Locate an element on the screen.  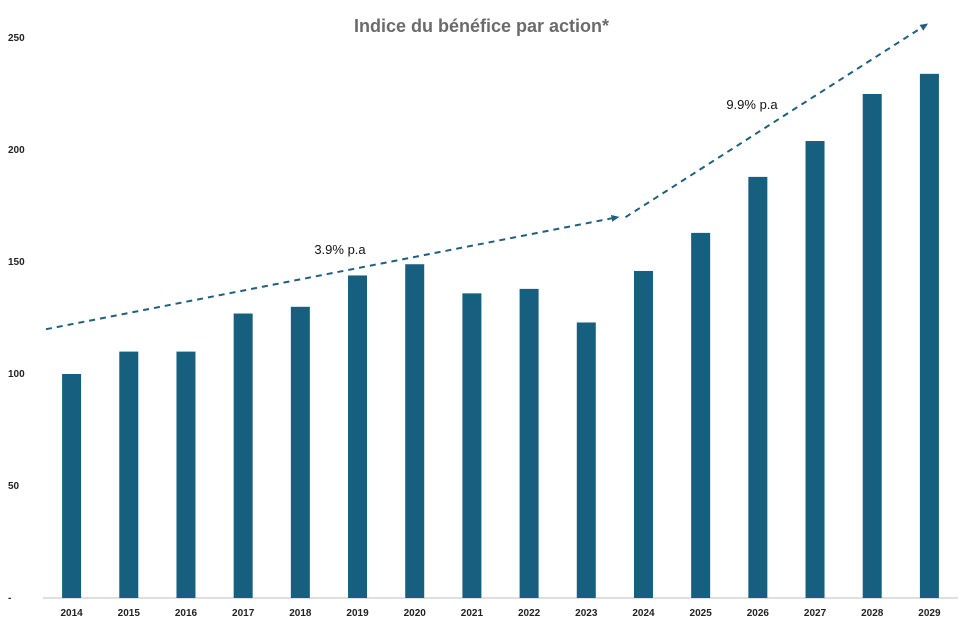
x-tick-label: 2024 is located at coordinates (643, 613).